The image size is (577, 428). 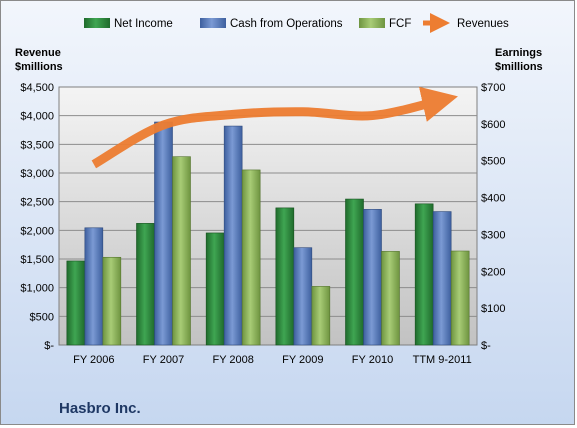 I want to click on legend-swatch-cash-from-operations, so click(x=213, y=23).